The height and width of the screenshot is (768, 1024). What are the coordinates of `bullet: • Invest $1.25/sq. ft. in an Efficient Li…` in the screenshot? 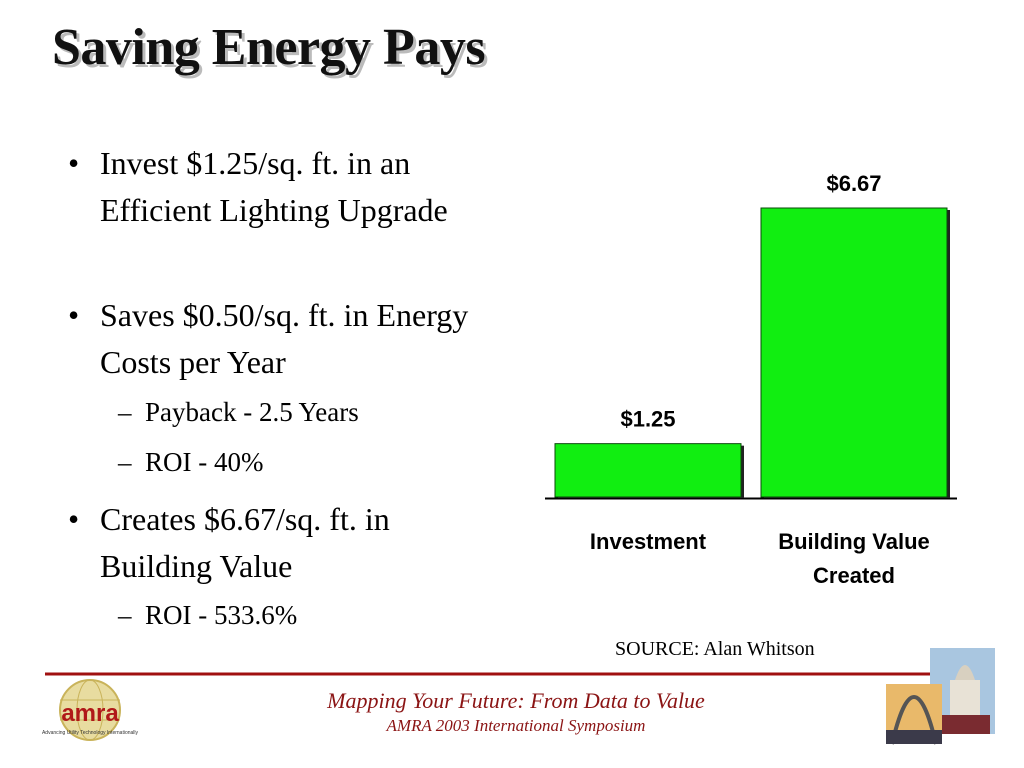 It's located at (288, 187).